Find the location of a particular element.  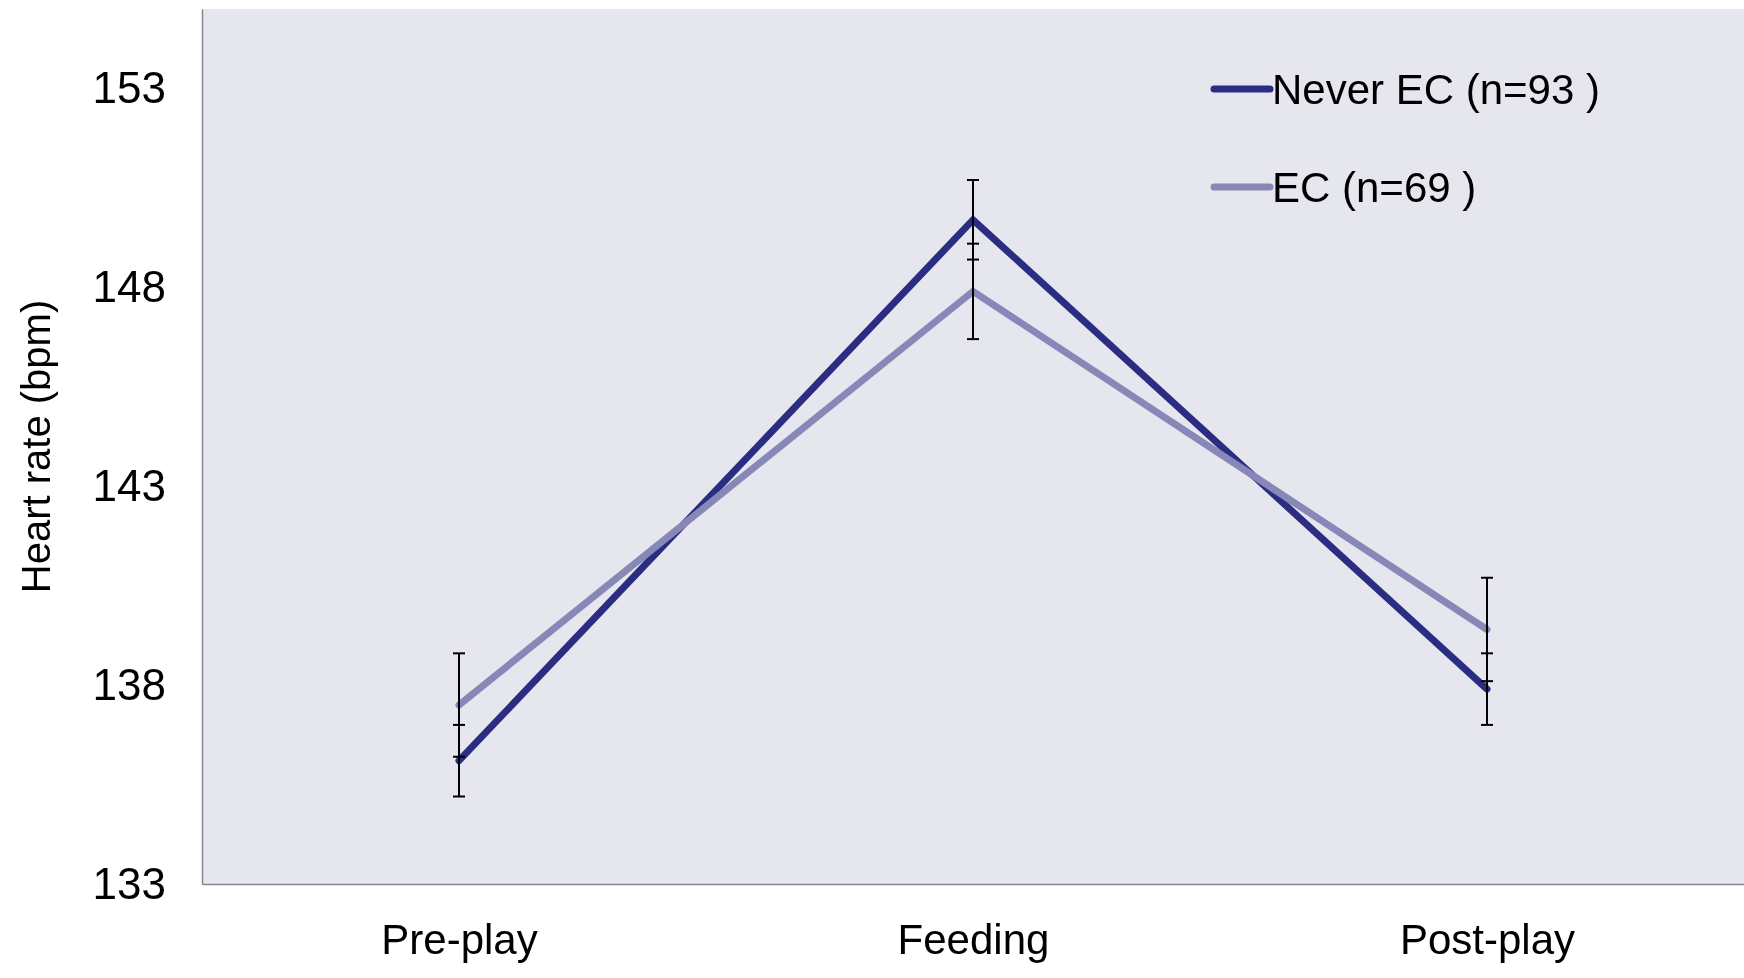

x-tick-label: Post-play is located at coordinates (1487, 939).